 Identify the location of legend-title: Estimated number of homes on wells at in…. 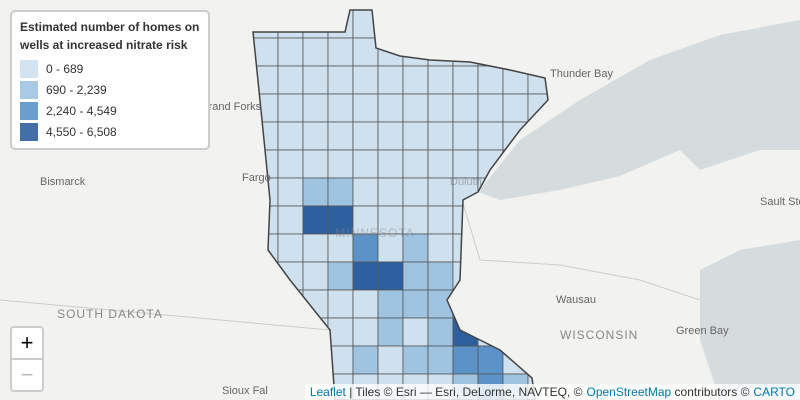
(110, 36).